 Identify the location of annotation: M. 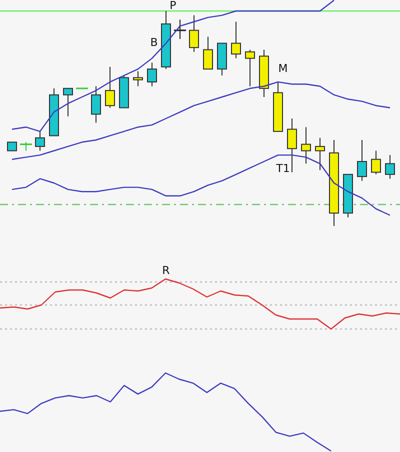
(283, 68).